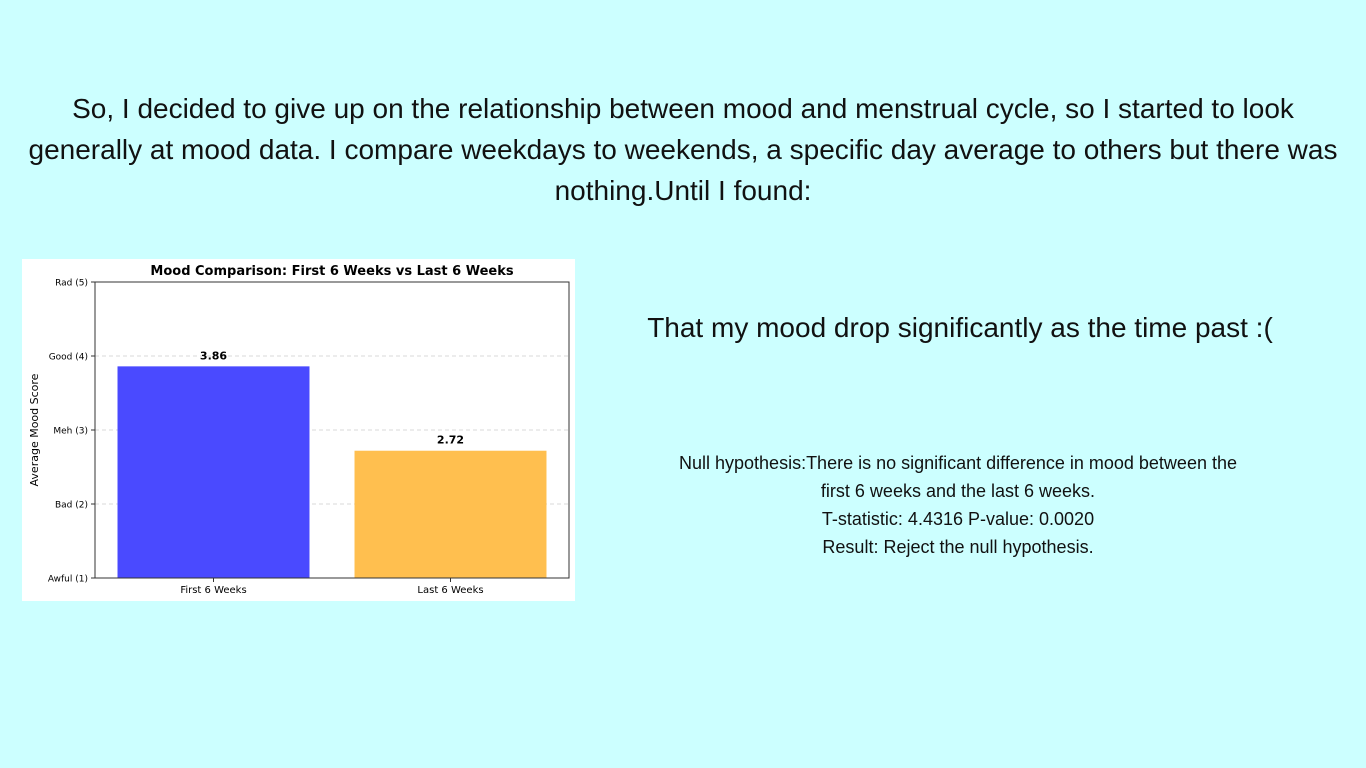 This screenshot has height=768, width=1366. I want to click on bar-value-label: 2.72, so click(450, 440).